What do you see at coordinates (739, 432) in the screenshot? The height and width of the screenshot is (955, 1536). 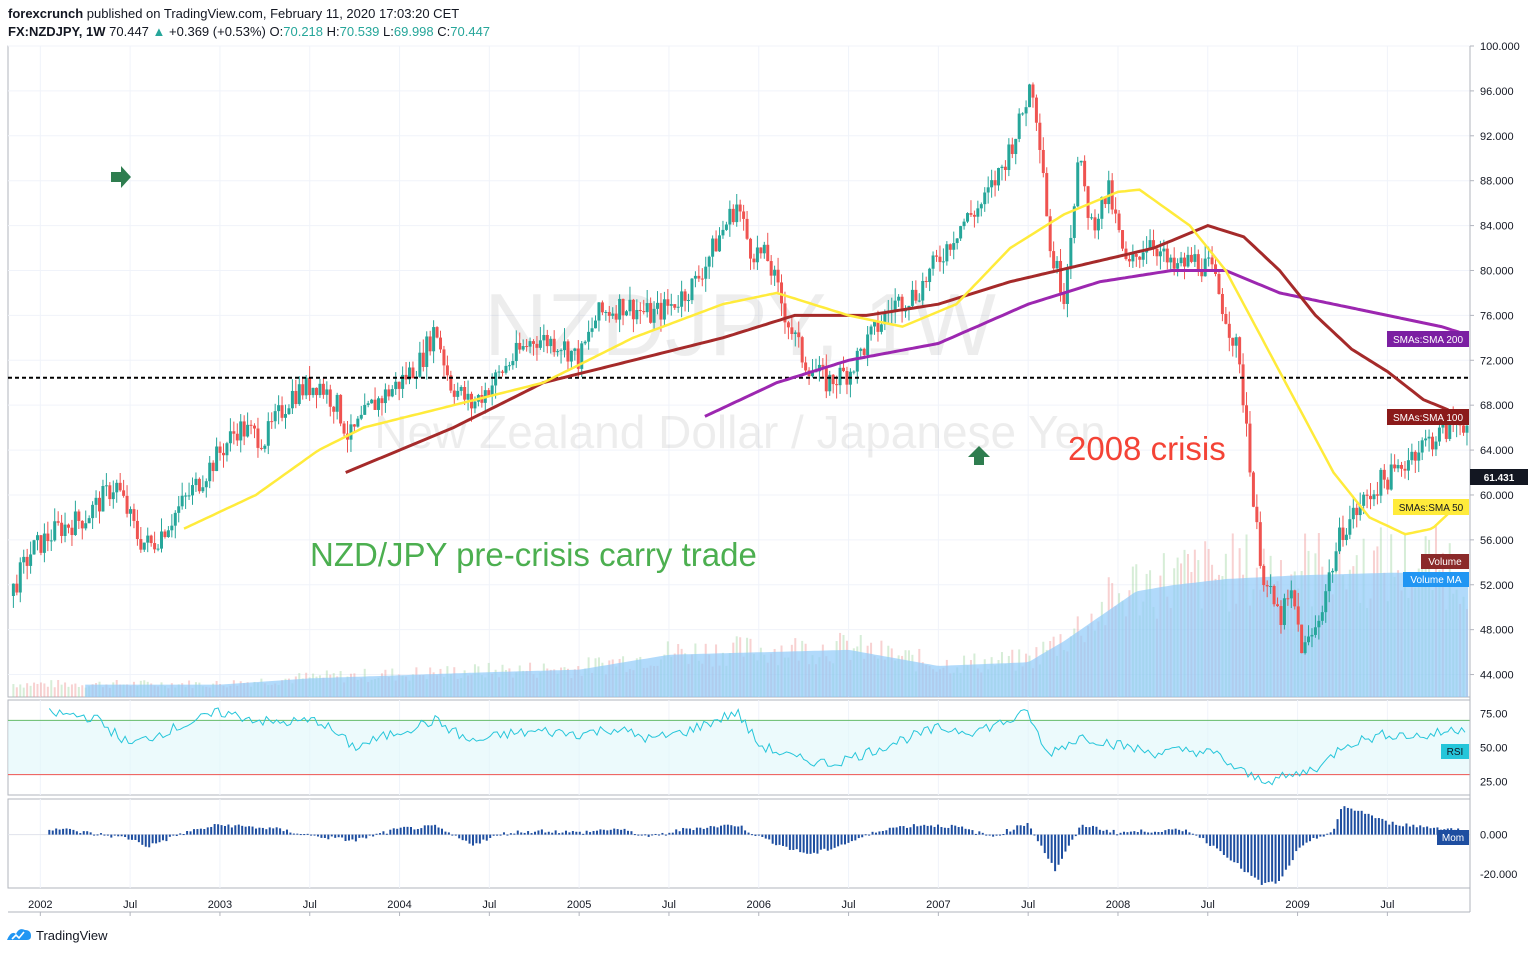 I see `watermark-name: New Zealand Dollar / Japanese Yen` at bounding box center [739, 432].